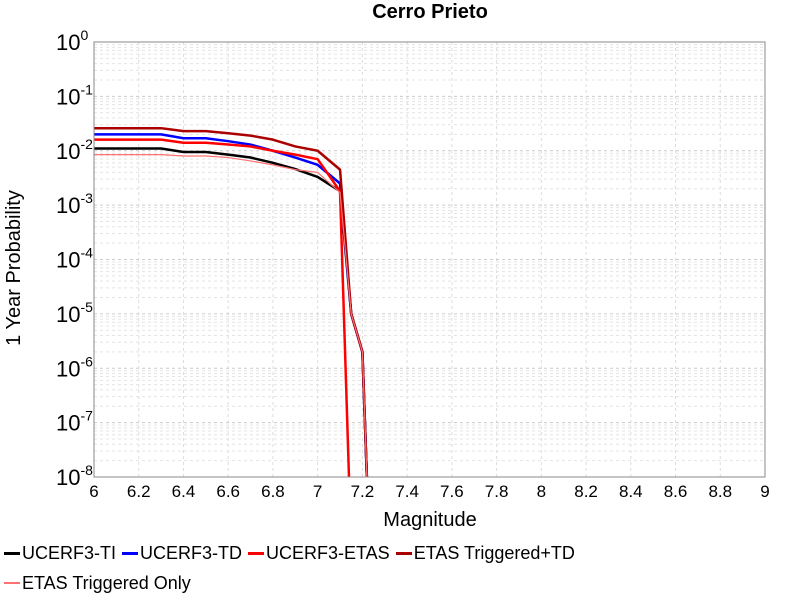 This screenshot has height=600, width=800. I want to click on x-tick-label: 6.4, so click(184, 491).